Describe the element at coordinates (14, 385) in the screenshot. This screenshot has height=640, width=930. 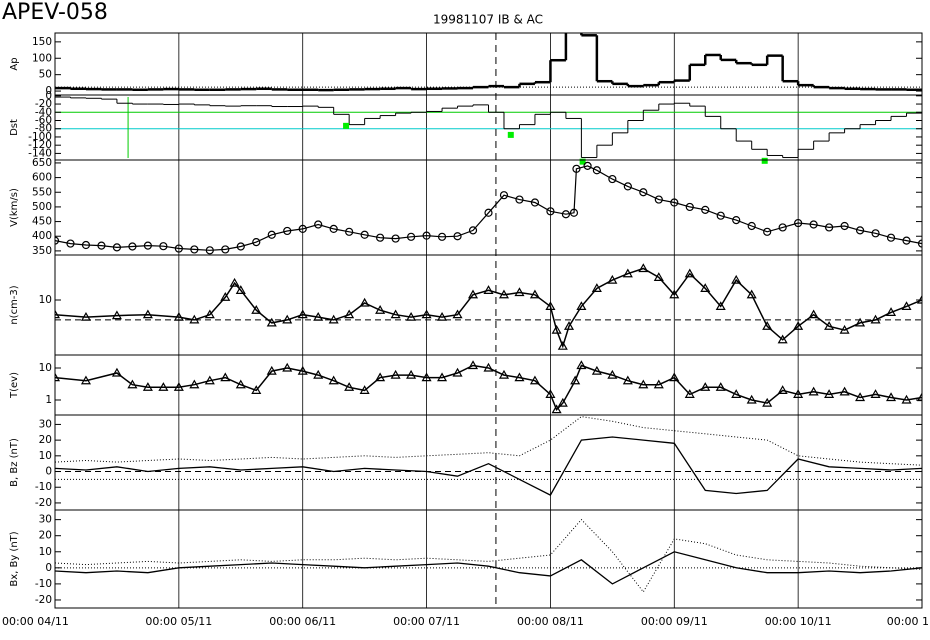
I see `y-axis-label: T(ev)` at that location.